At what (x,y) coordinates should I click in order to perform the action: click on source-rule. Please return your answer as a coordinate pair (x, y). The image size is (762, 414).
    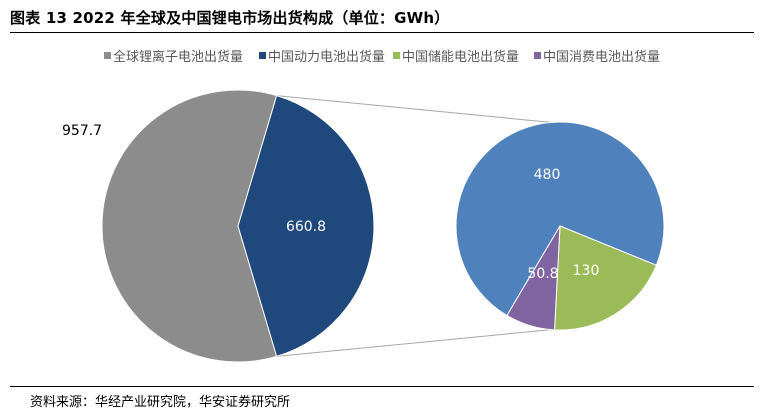
    Looking at the image, I should click on (382, 386).